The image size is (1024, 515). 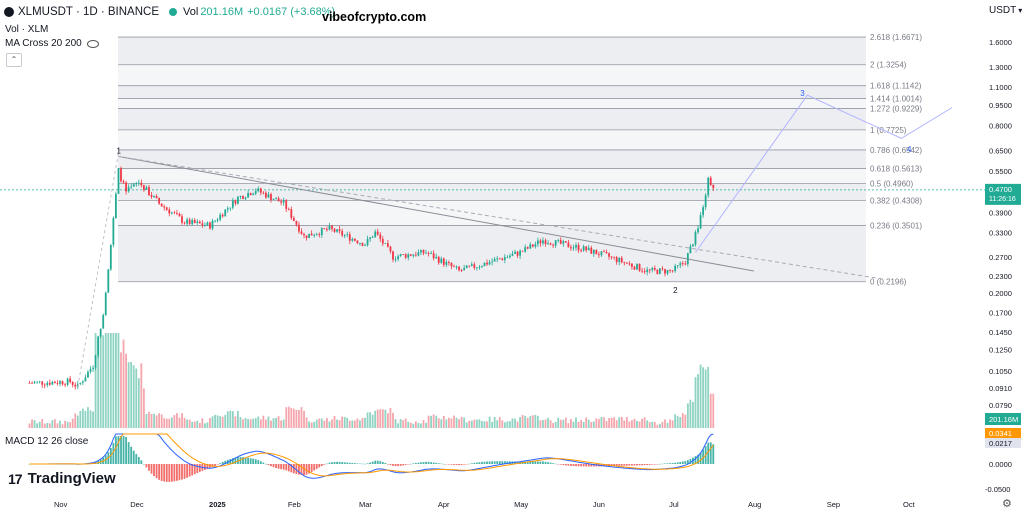 What do you see at coordinates (89, 12) in the screenshot?
I see `symbol-title: XLMUSDT · 1D · BINANCE` at bounding box center [89, 12].